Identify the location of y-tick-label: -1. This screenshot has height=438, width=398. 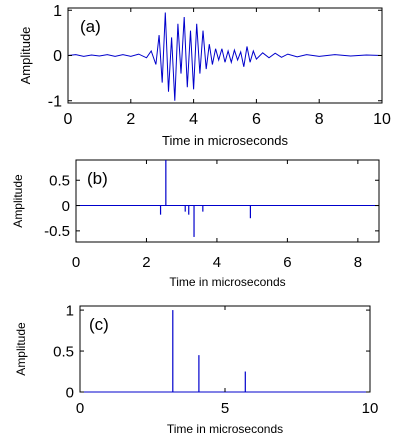
(55, 101).